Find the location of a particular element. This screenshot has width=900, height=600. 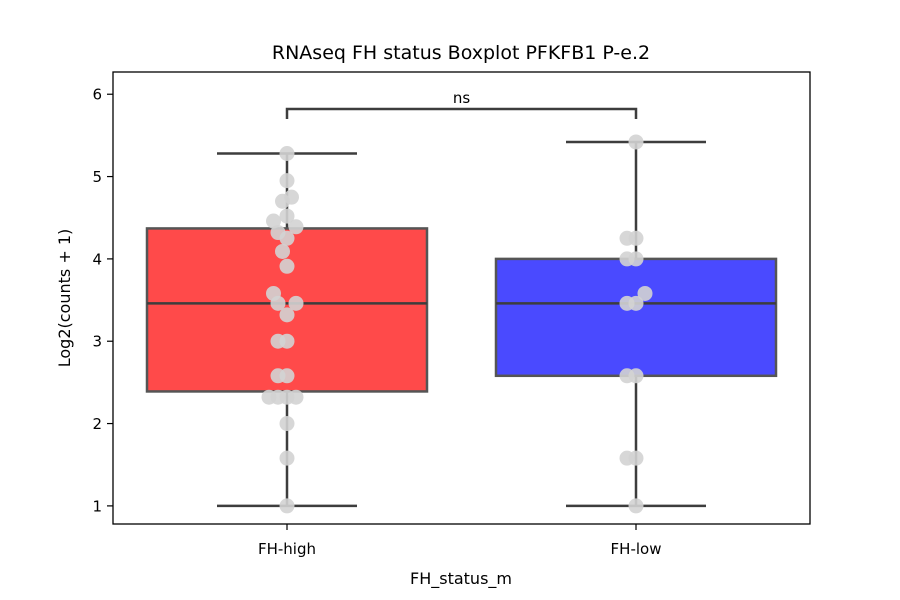

y-tick-label: 2 is located at coordinates (97, 424).